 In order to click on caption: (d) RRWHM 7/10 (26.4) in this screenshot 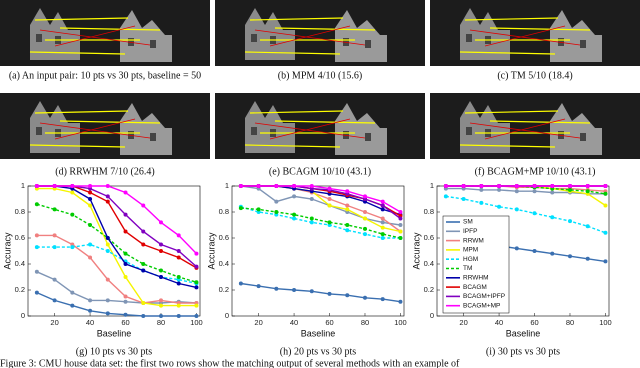, I will do `click(104, 171)`.